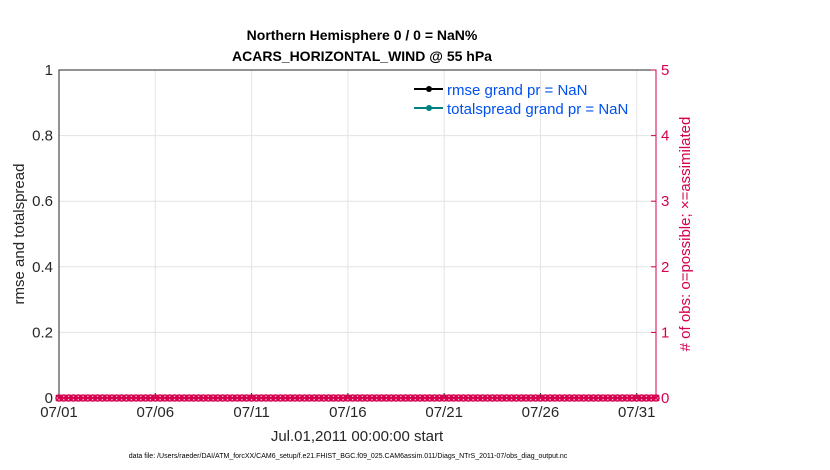 The width and height of the screenshot is (830, 470). I want to click on y-right-tick-label: 4, so click(665, 136).